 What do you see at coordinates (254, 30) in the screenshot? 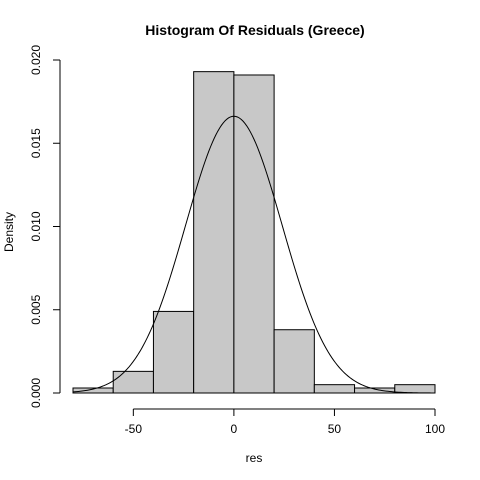
I see `chart-title: Histogram Of Residuals (Greece)` at bounding box center [254, 30].